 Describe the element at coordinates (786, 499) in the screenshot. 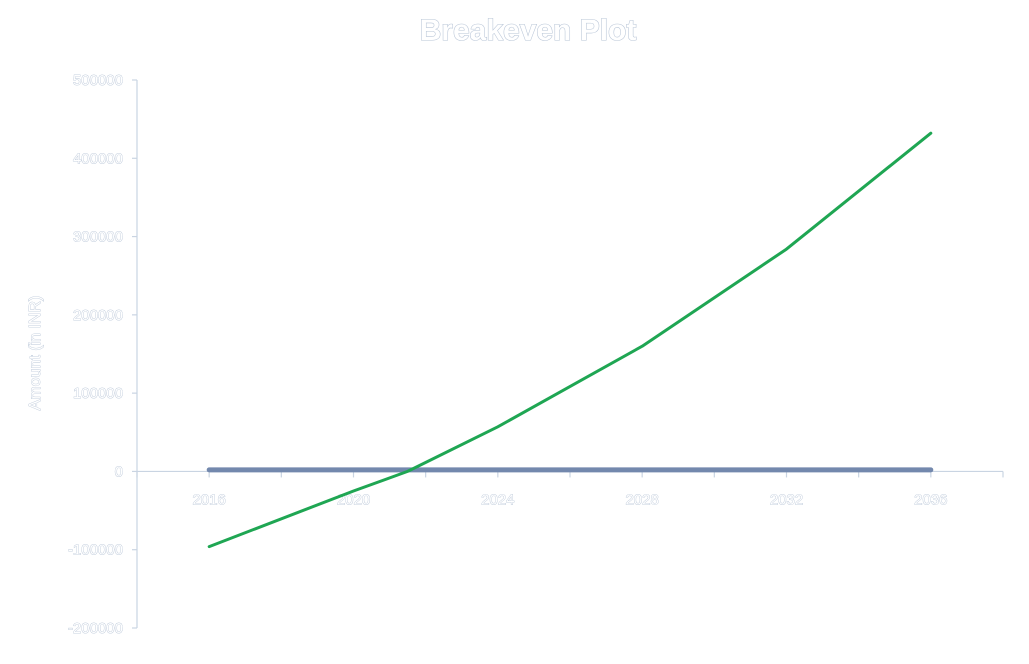

I see `x-tick-label: 2032` at that location.